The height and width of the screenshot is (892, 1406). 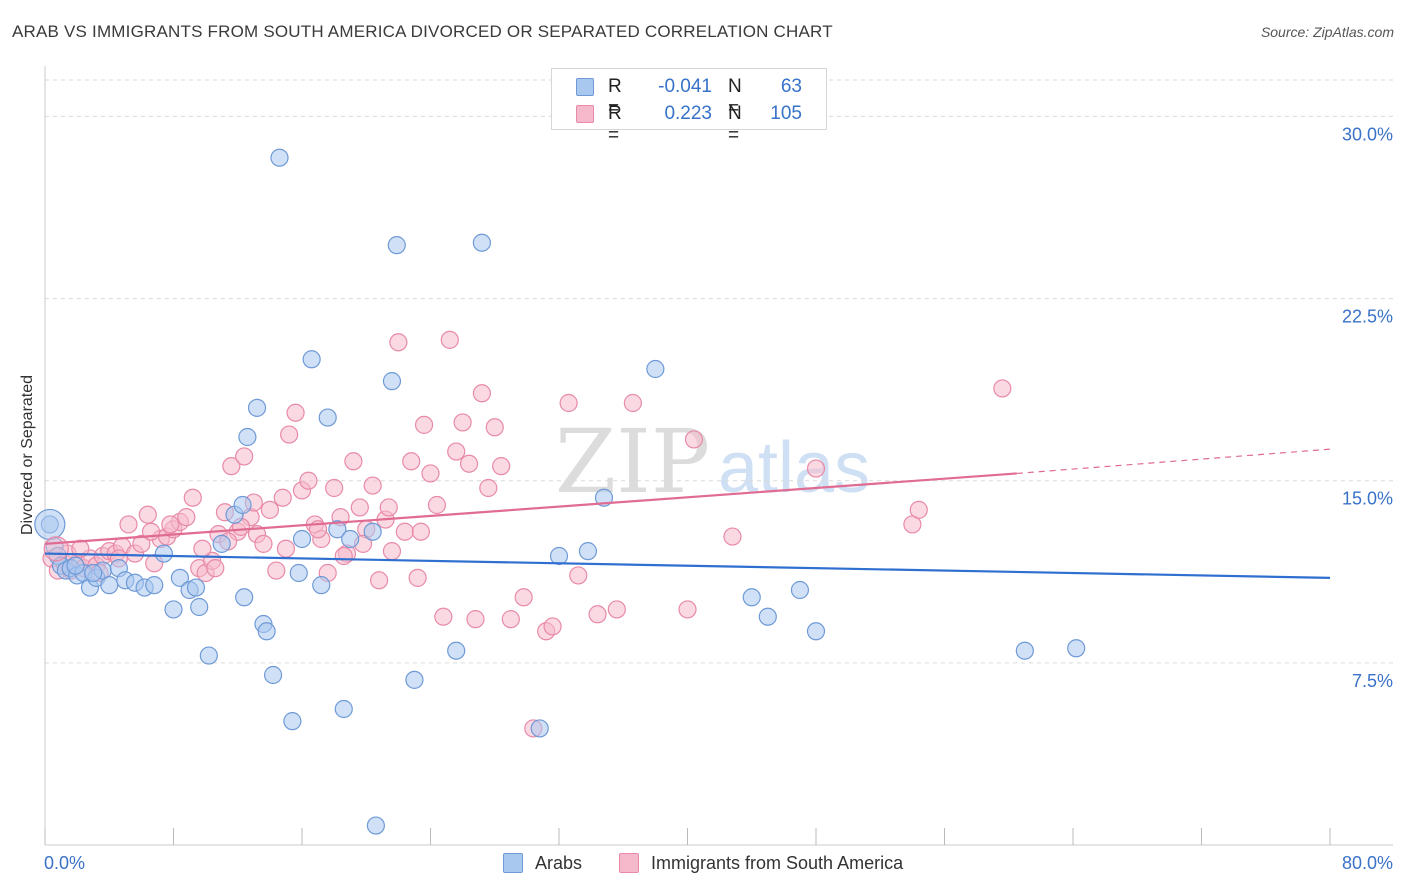 What do you see at coordinates (629, 863) in the screenshot?
I see `immigrants-legend-swatch` at bounding box center [629, 863].